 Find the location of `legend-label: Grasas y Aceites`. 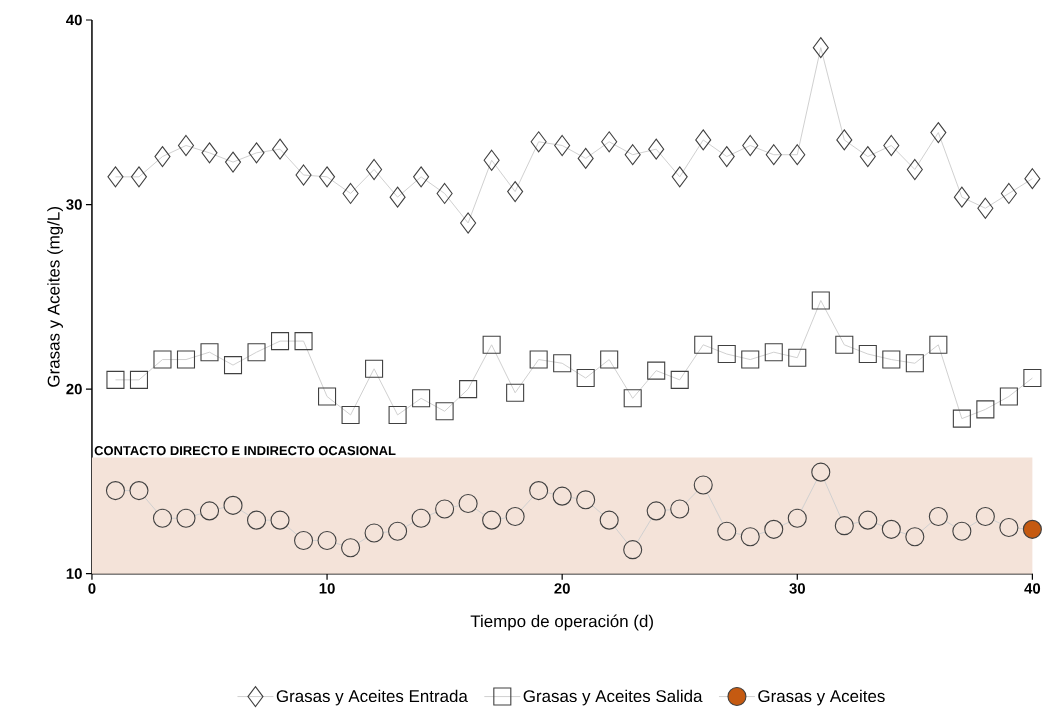

legend-label: Grasas y Aceites is located at coordinates (821, 697).